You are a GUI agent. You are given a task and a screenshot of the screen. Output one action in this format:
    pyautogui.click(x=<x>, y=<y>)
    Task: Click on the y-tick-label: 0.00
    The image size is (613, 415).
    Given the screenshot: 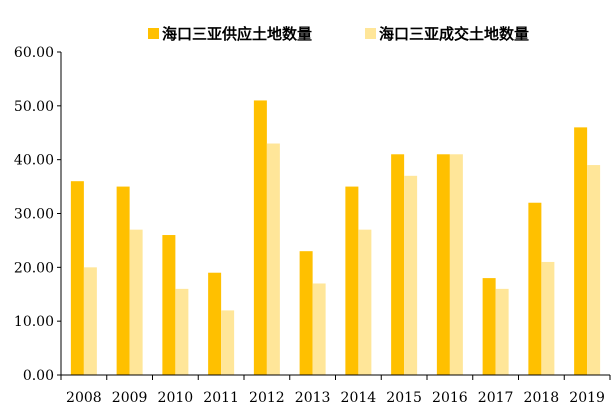 What is the action you would take?
    pyautogui.click(x=38, y=376)
    